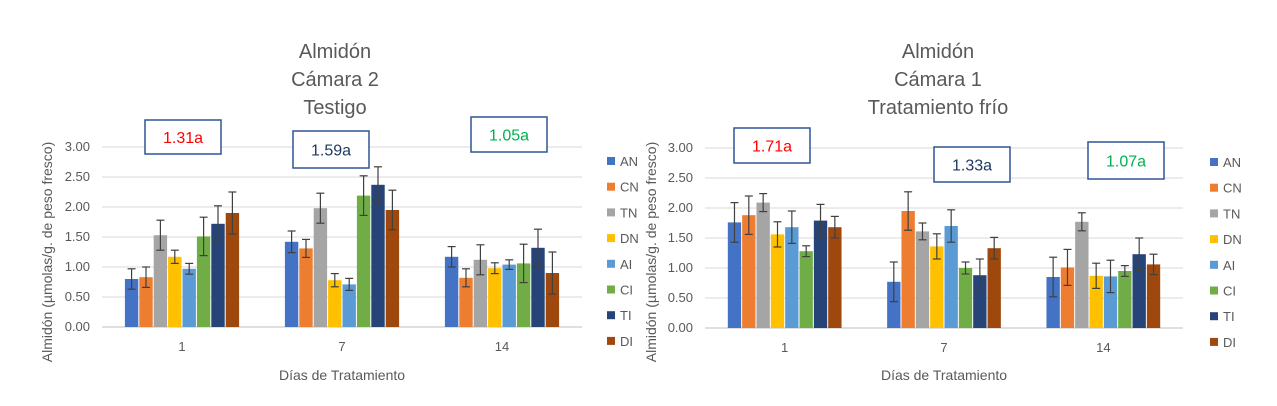 The width and height of the screenshot is (1277, 406). Describe the element at coordinates (626, 315) in the screenshot. I see `chart-1-legend-label-ti: TI` at that location.